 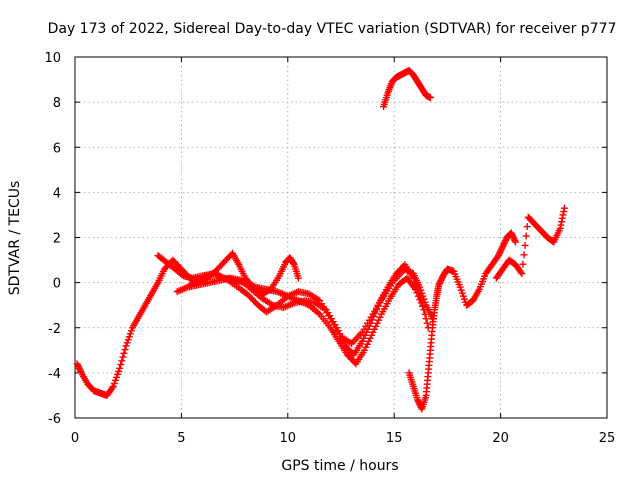 What do you see at coordinates (57, 284) in the screenshot?
I see `y-tick-label: 0` at bounding box center [57, 284].